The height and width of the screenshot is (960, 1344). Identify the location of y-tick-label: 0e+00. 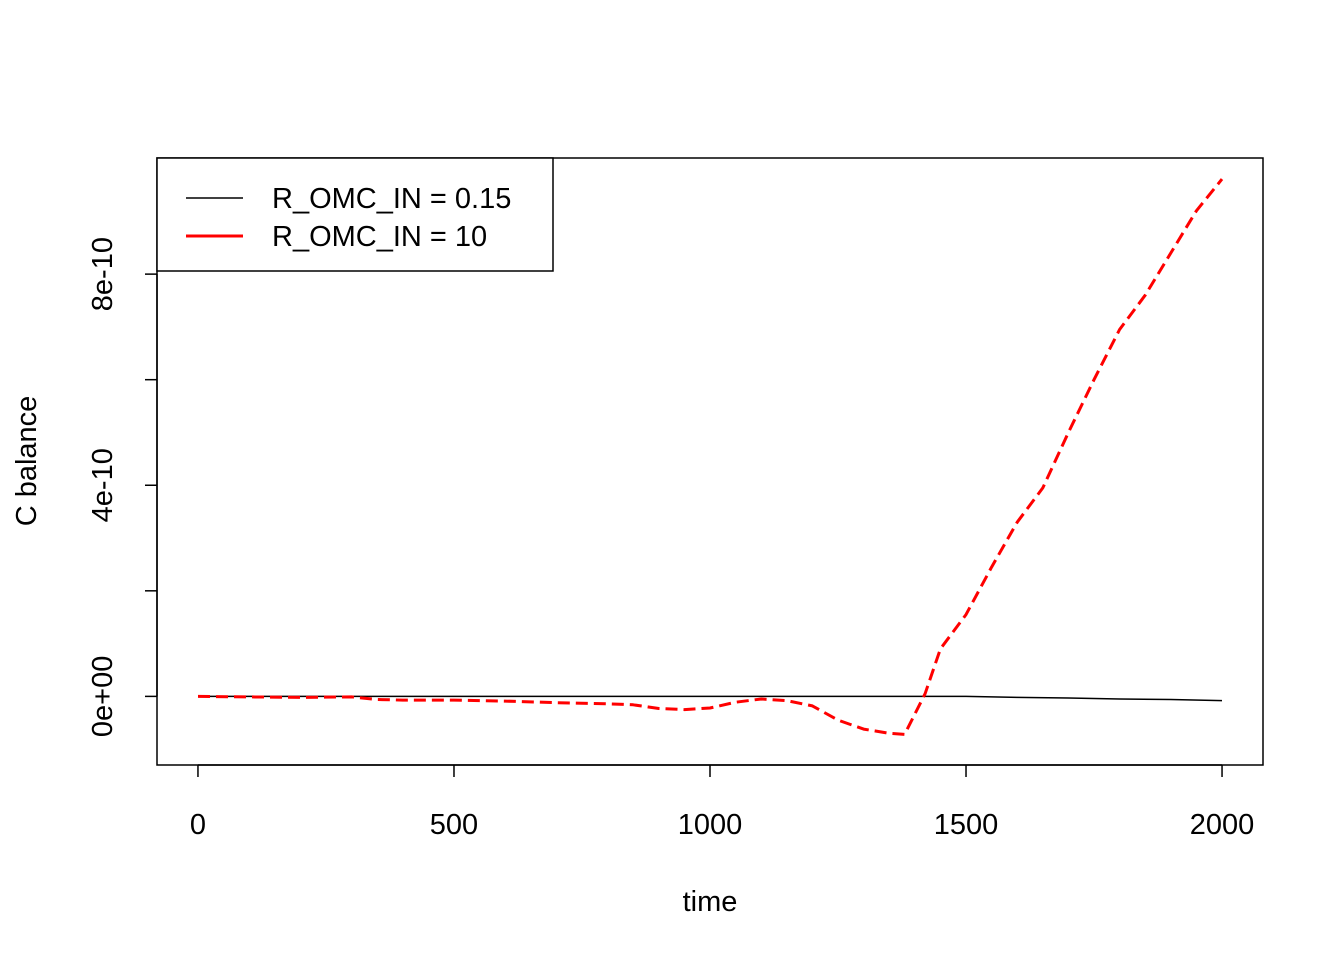
(103, 696).